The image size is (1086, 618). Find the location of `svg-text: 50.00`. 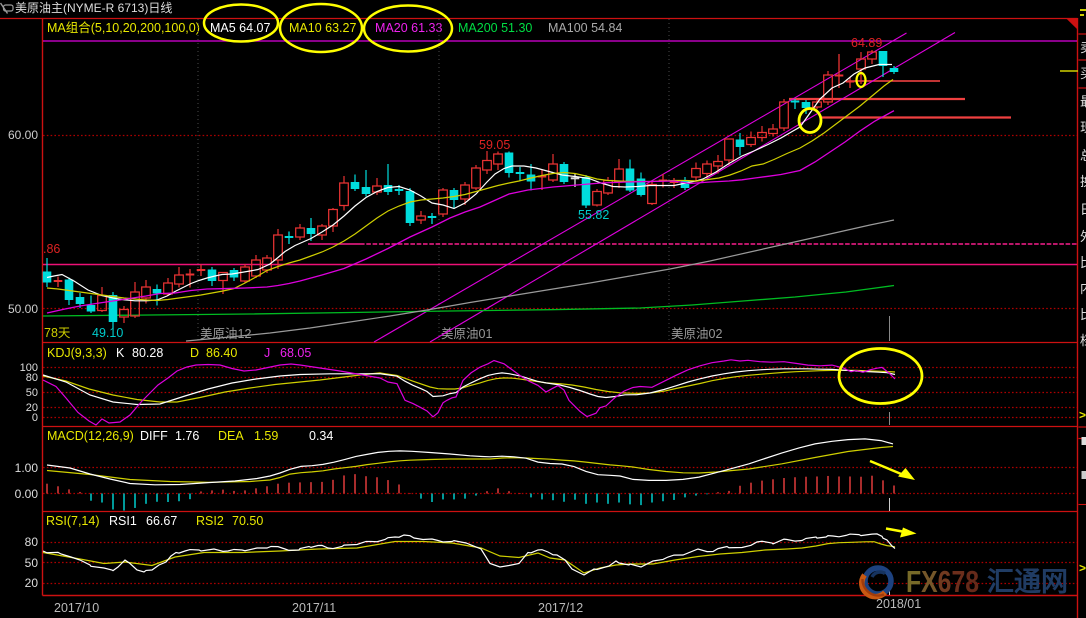

svg-text: 50.00 is located at coordinates (23, 309).